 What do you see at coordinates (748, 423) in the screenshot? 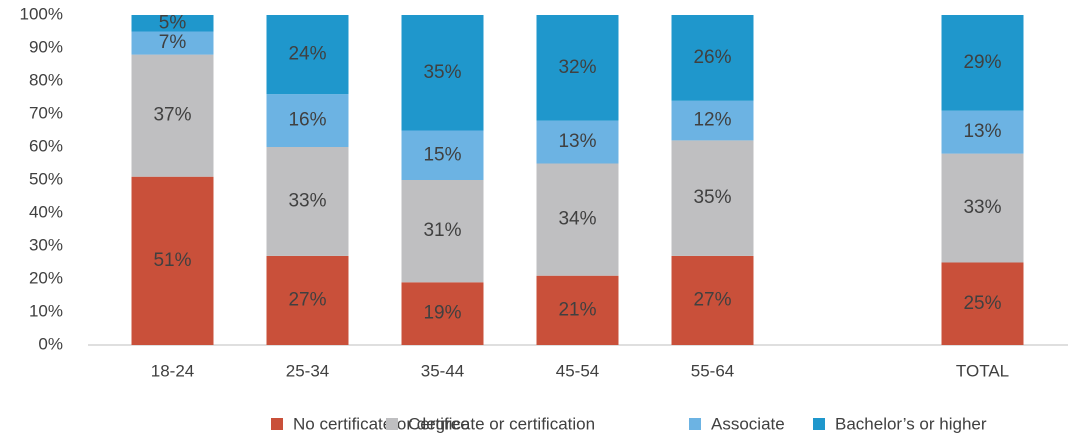
I see `legend-label: Associate` at bounding box center [748, 423].